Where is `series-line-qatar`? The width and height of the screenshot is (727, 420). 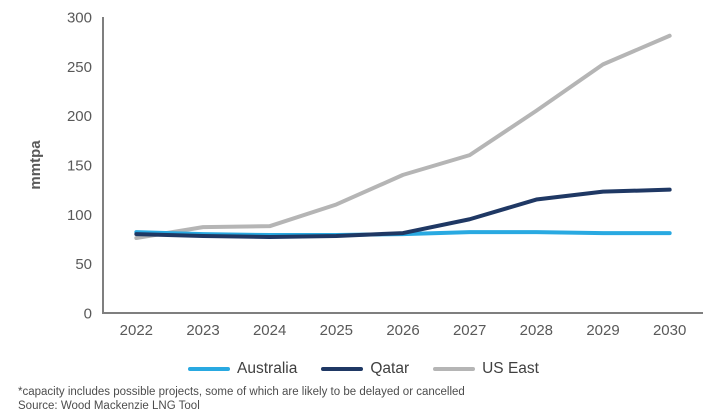 series-line-qatar is located at coordinates (403, 213).